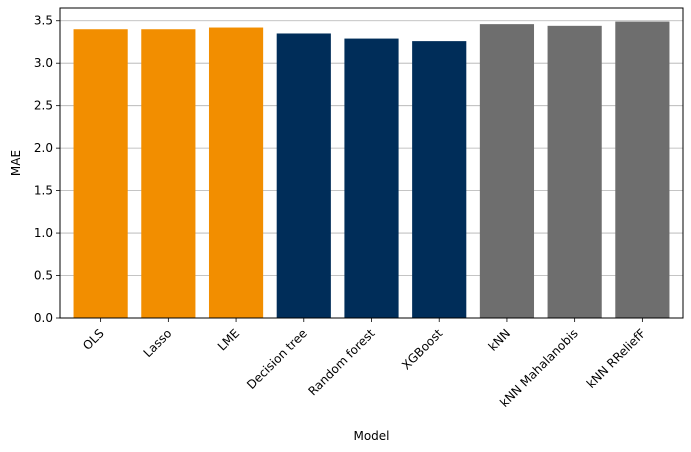 This screenshot has height=452, width=691. I want to click on bar-random-forest, so click(371, 178).